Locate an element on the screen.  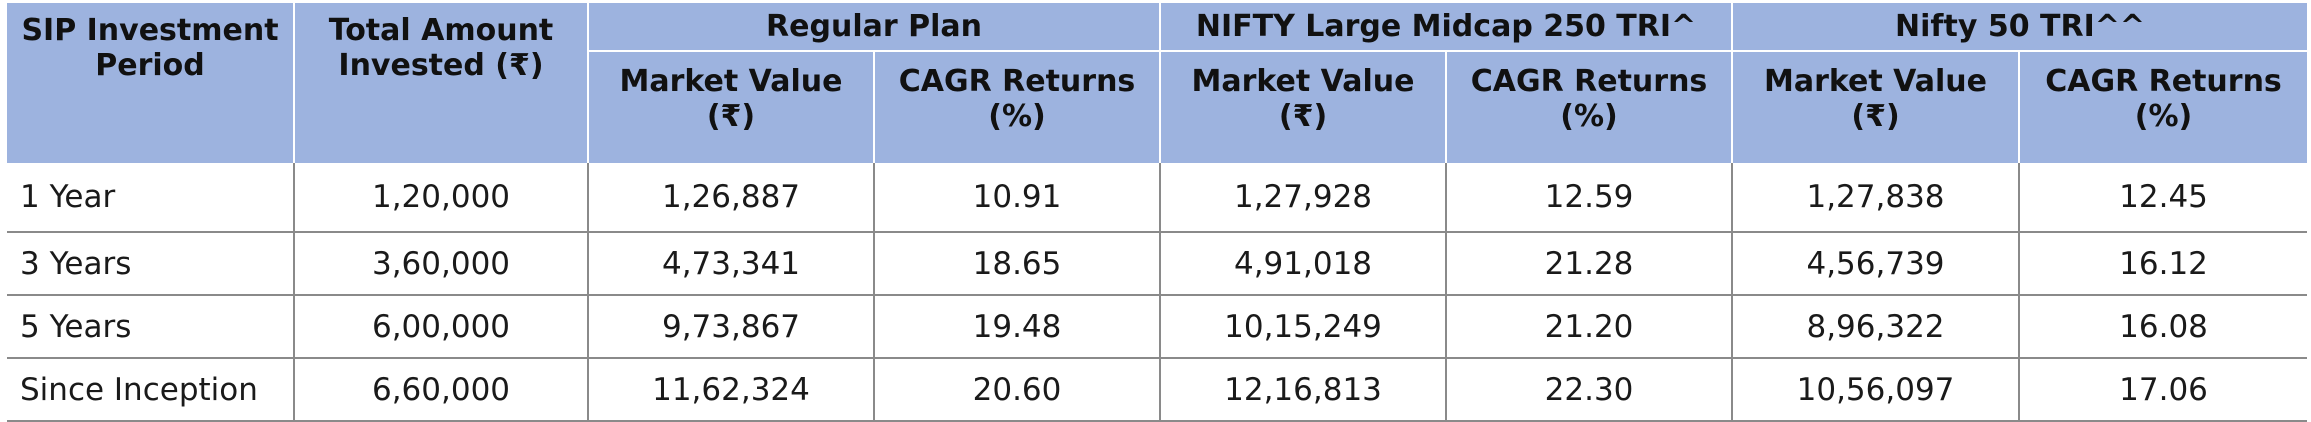
cell-regular-market-value: 9,73,867 is located at coordinates (731, 326).